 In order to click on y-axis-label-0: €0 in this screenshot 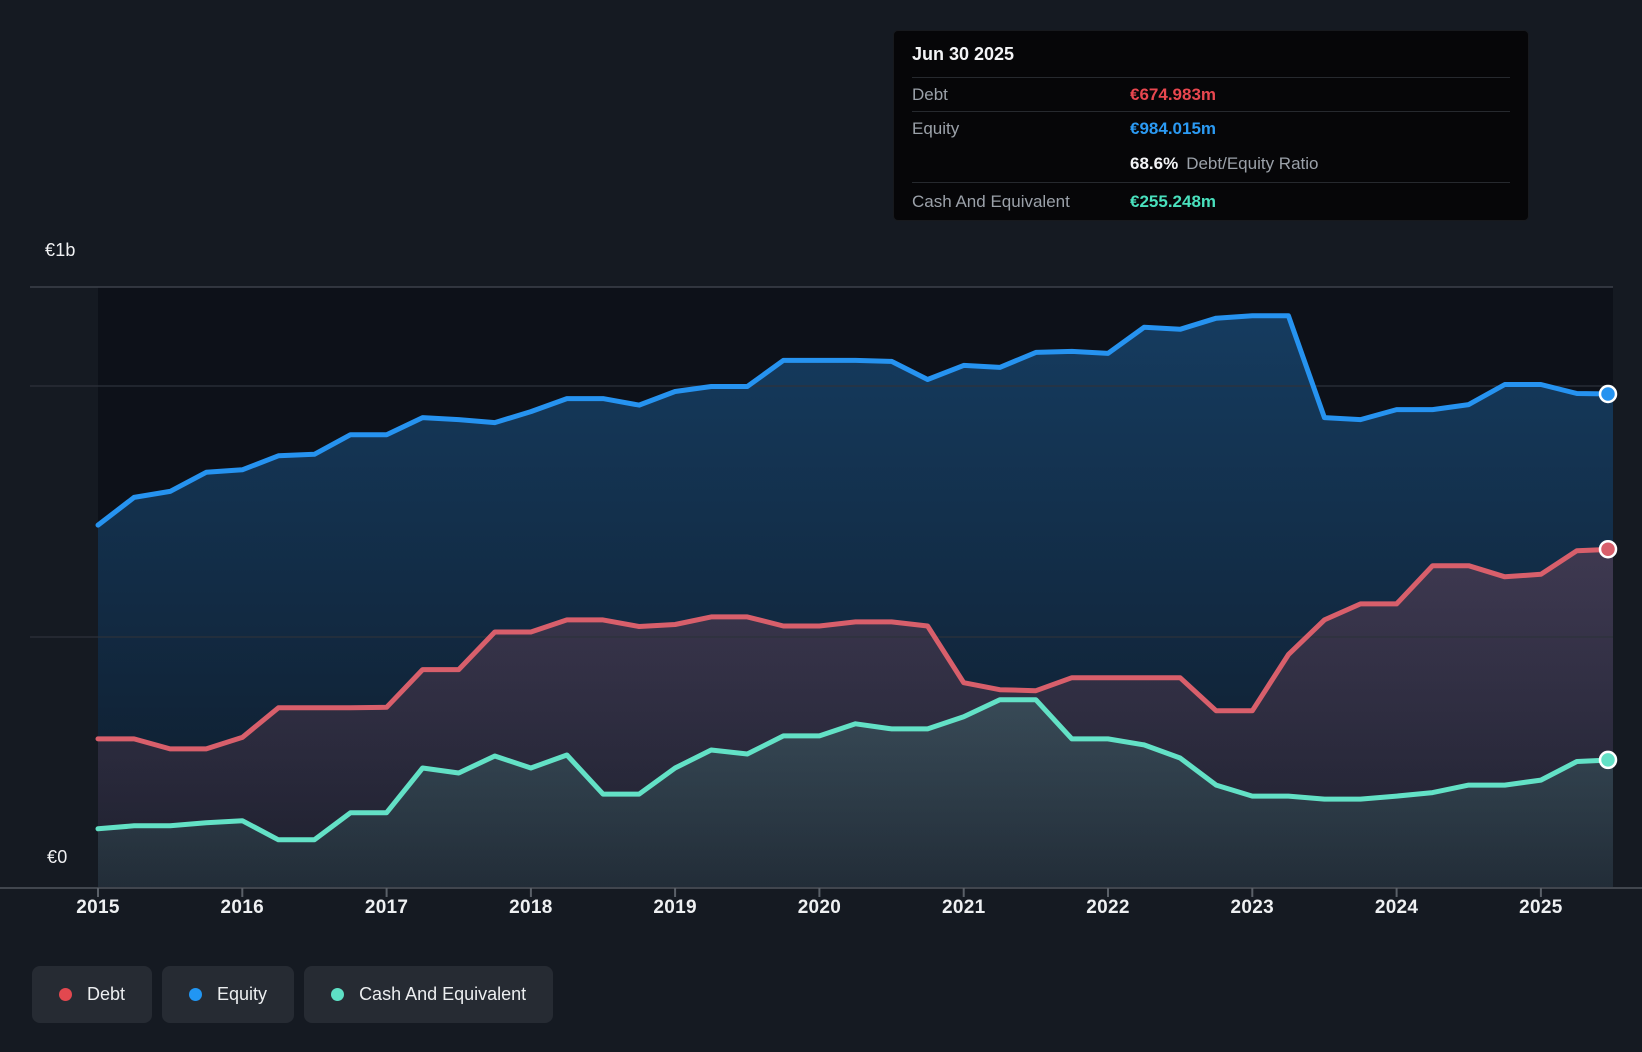, I will do `click(57, 857)`.